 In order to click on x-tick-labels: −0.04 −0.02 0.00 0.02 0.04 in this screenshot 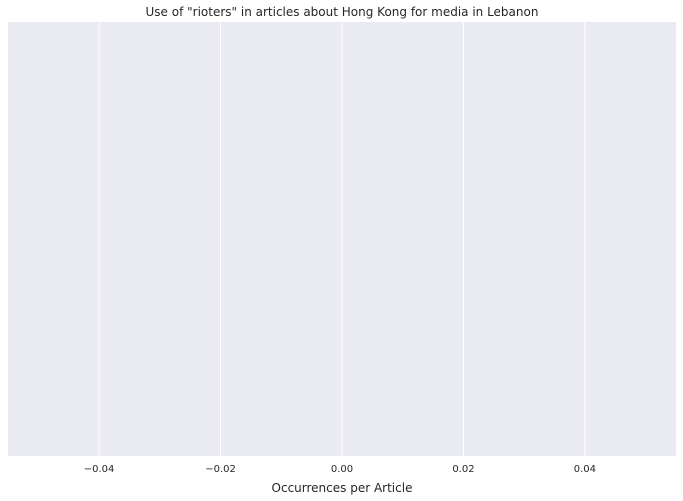, I will do `click(340, 469)`.